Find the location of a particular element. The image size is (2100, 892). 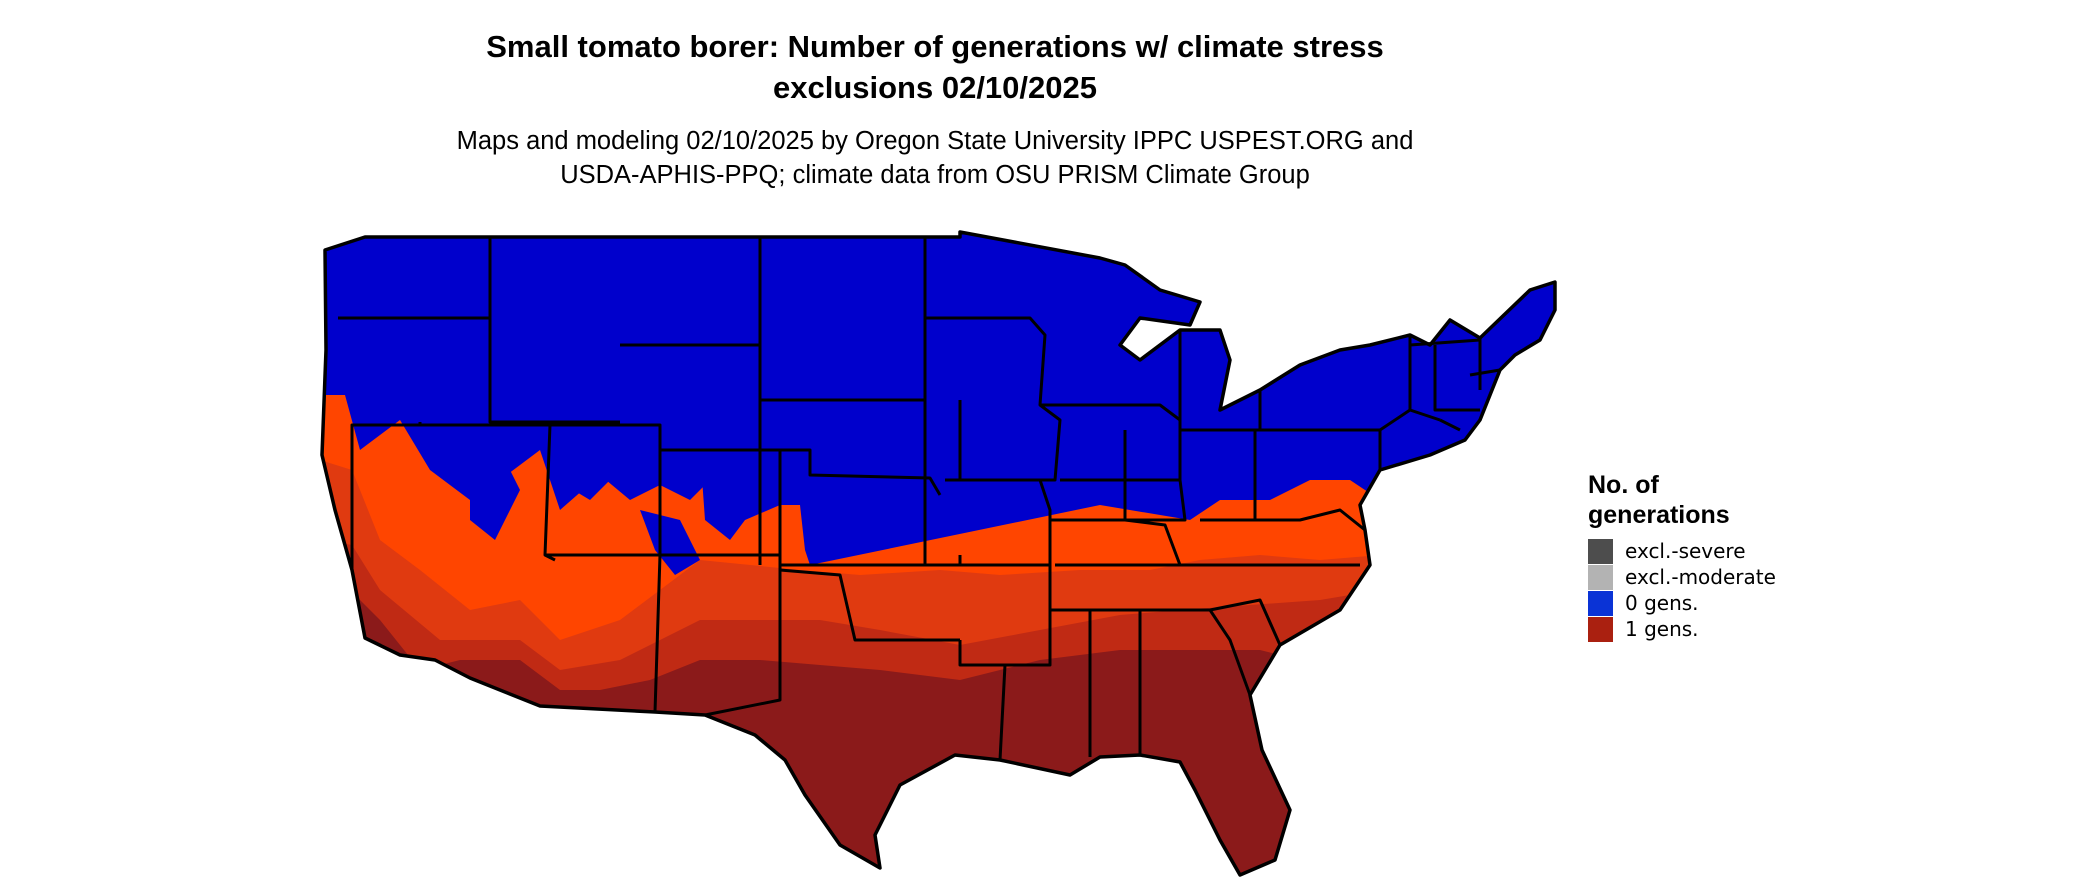

legend-item-1-gens: 1 gens. is located at coordinates (1682, 629).